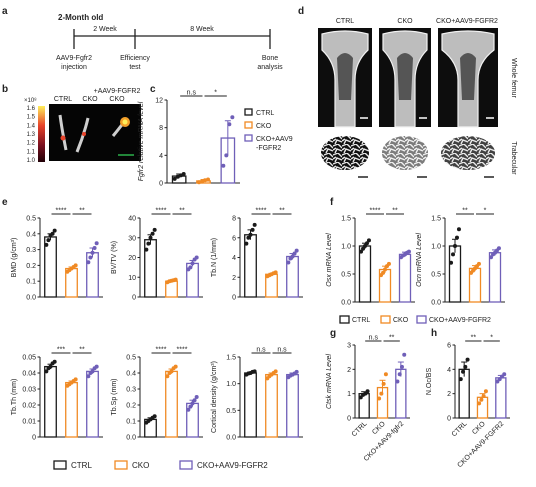 The height and width of the screenshot is (487, 536). What do you see at coordinates (468, 153) in the screenshot?
I see `trabecular-image` at bounding box center [468, 153].